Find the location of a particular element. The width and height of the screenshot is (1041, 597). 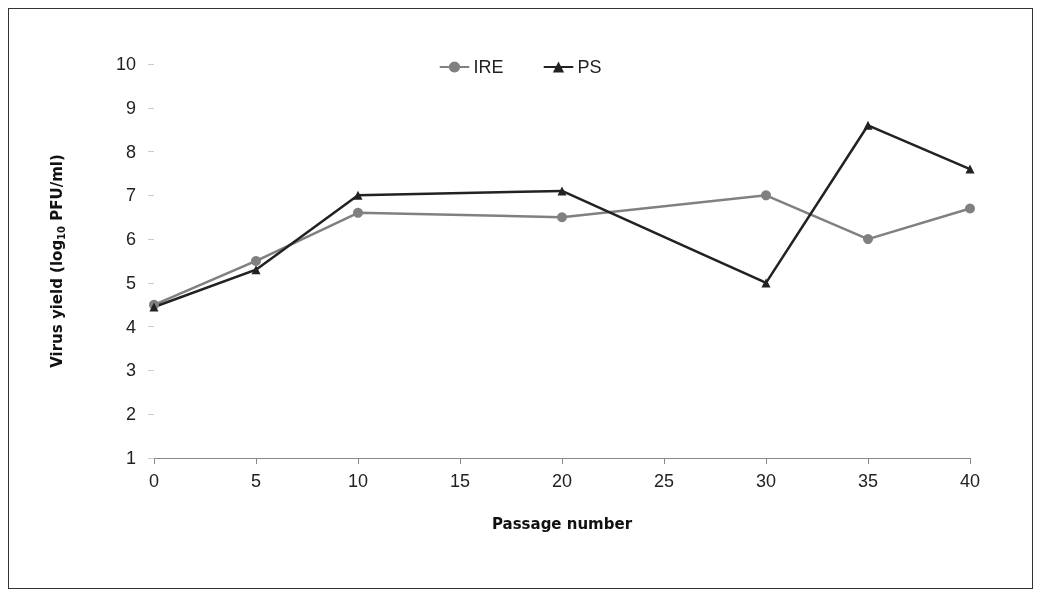

x-tick-label: 35 is located at coordinates (868, 481).